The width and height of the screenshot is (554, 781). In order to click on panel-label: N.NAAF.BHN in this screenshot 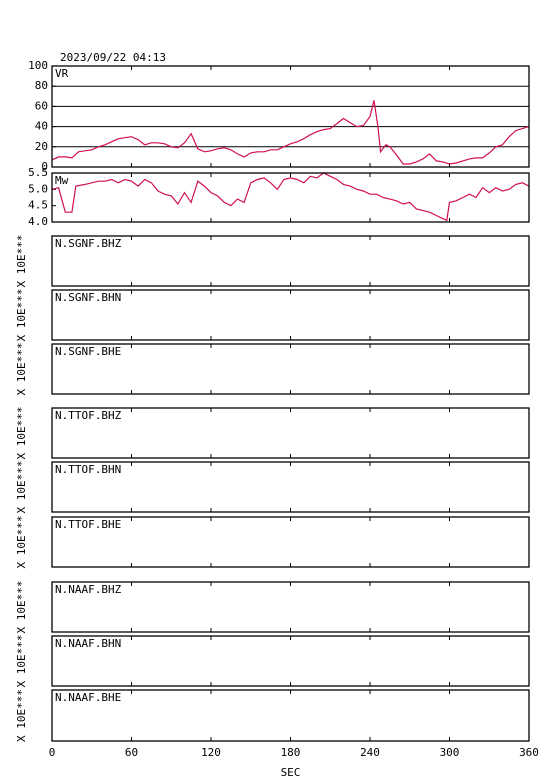, I will do `click(88, 643)`.